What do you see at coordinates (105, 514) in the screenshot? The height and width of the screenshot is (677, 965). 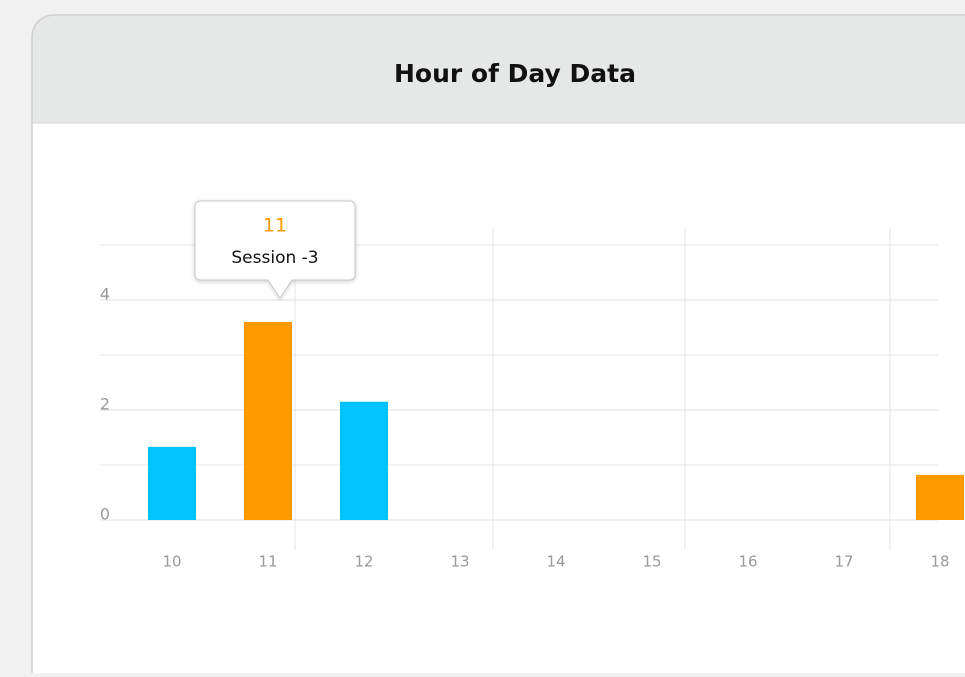 I see `y-tick-label: 0` at bounding box center [105, 514].